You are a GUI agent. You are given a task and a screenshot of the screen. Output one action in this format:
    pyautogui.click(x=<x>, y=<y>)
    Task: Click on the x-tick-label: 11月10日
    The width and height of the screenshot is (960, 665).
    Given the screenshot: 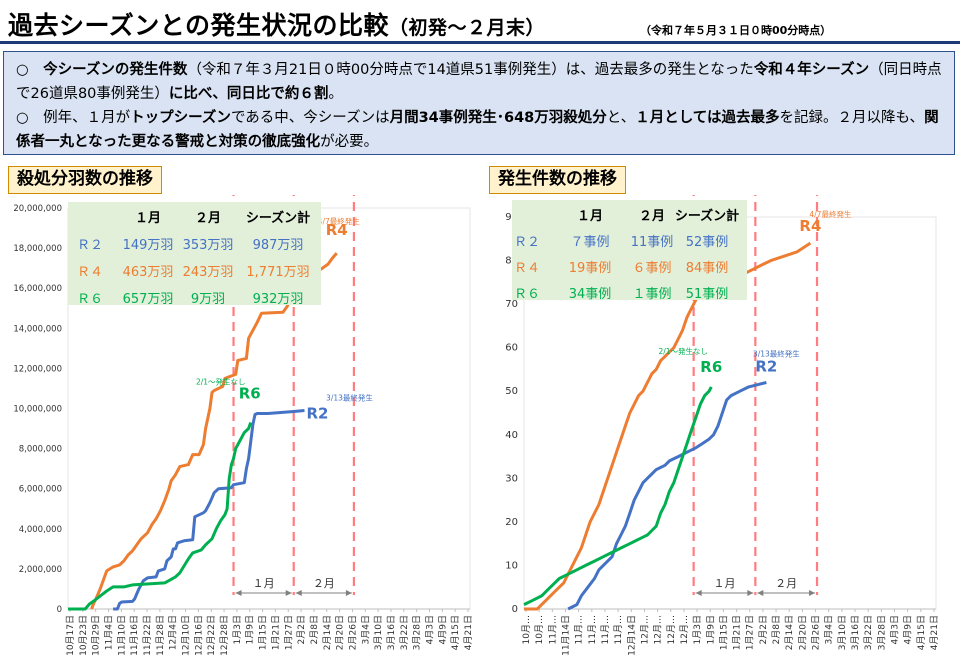 What is the action you would take?
    pyautogui.click(x=121, y=635)
    